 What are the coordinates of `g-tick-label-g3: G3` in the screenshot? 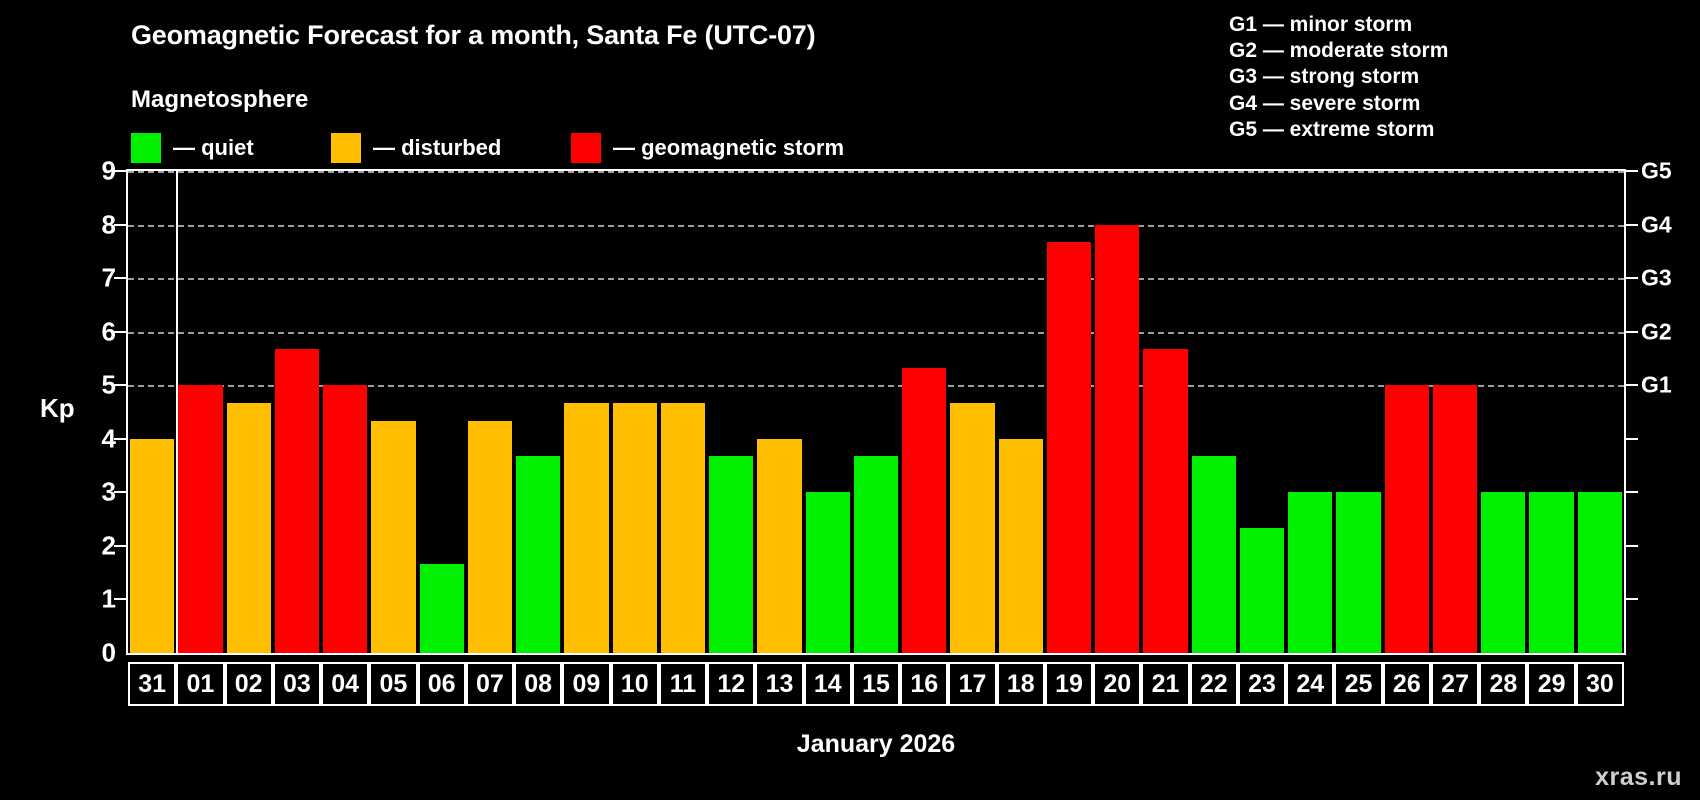 It's located at (1656, 277).